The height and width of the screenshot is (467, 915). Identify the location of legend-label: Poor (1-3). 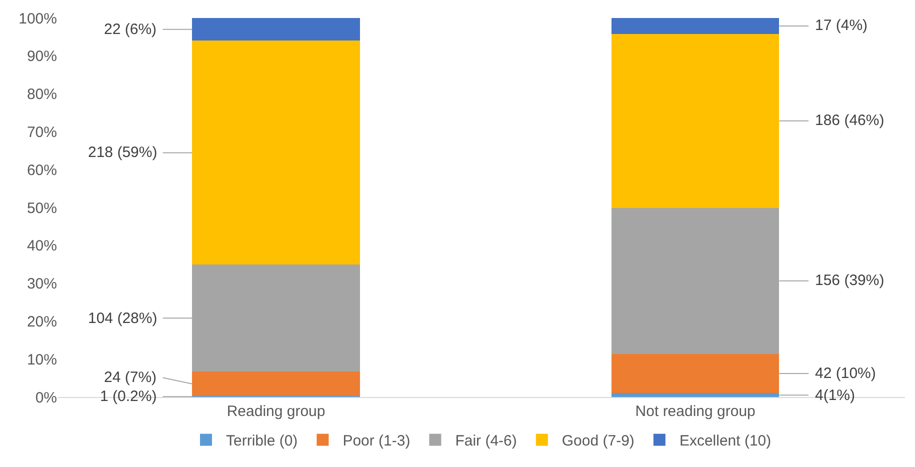
(376, 441).